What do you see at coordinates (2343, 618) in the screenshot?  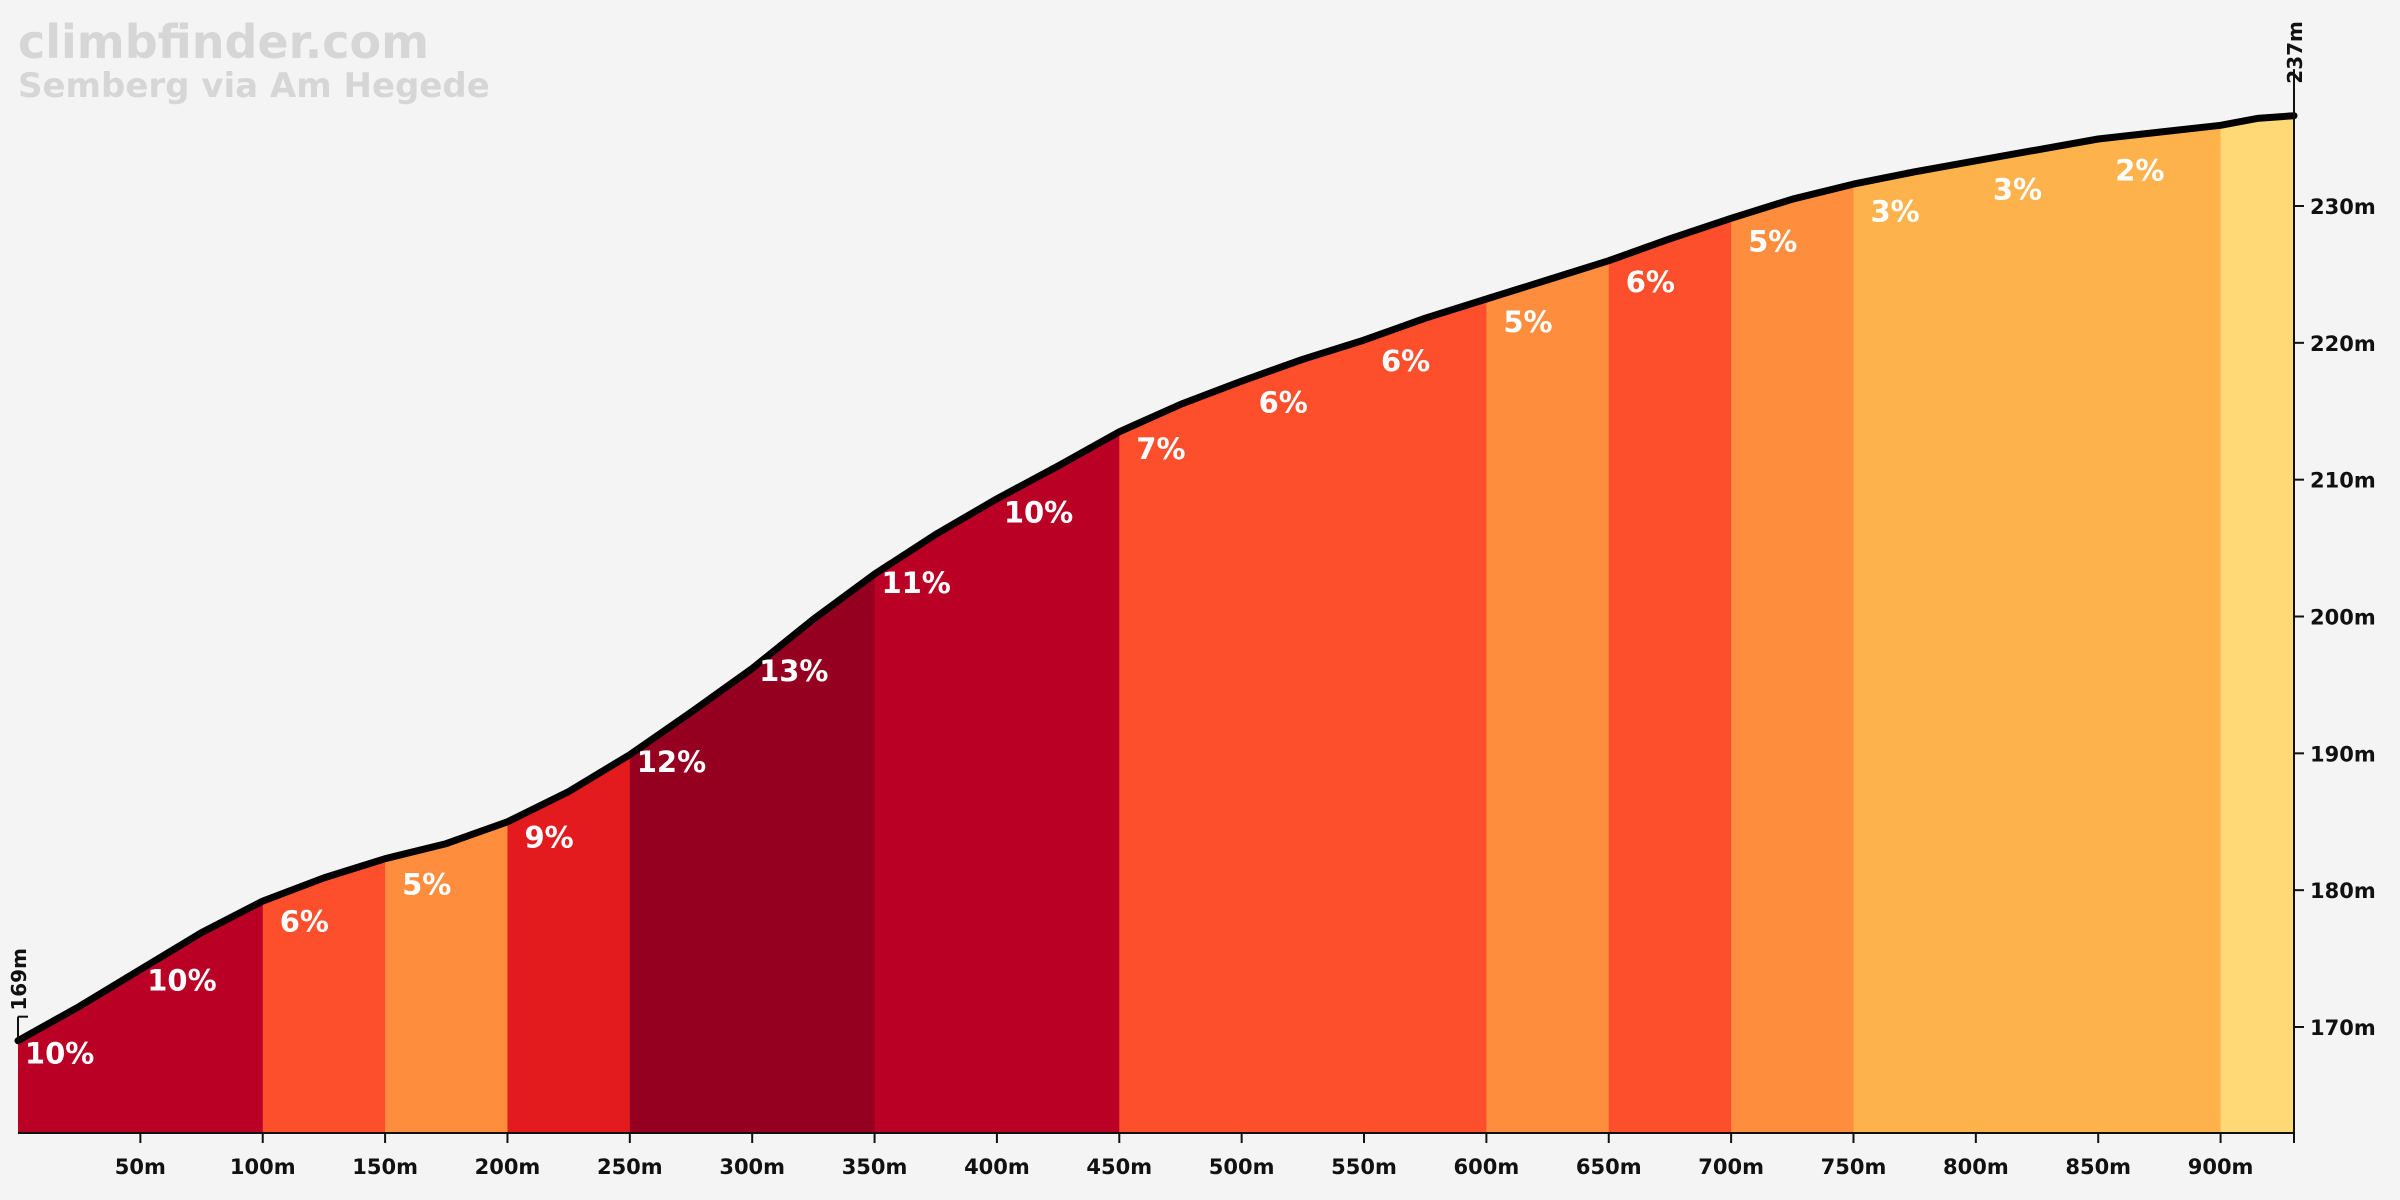 I see `y-tick-label-200: 200m` at bounding box center [2343, 618].